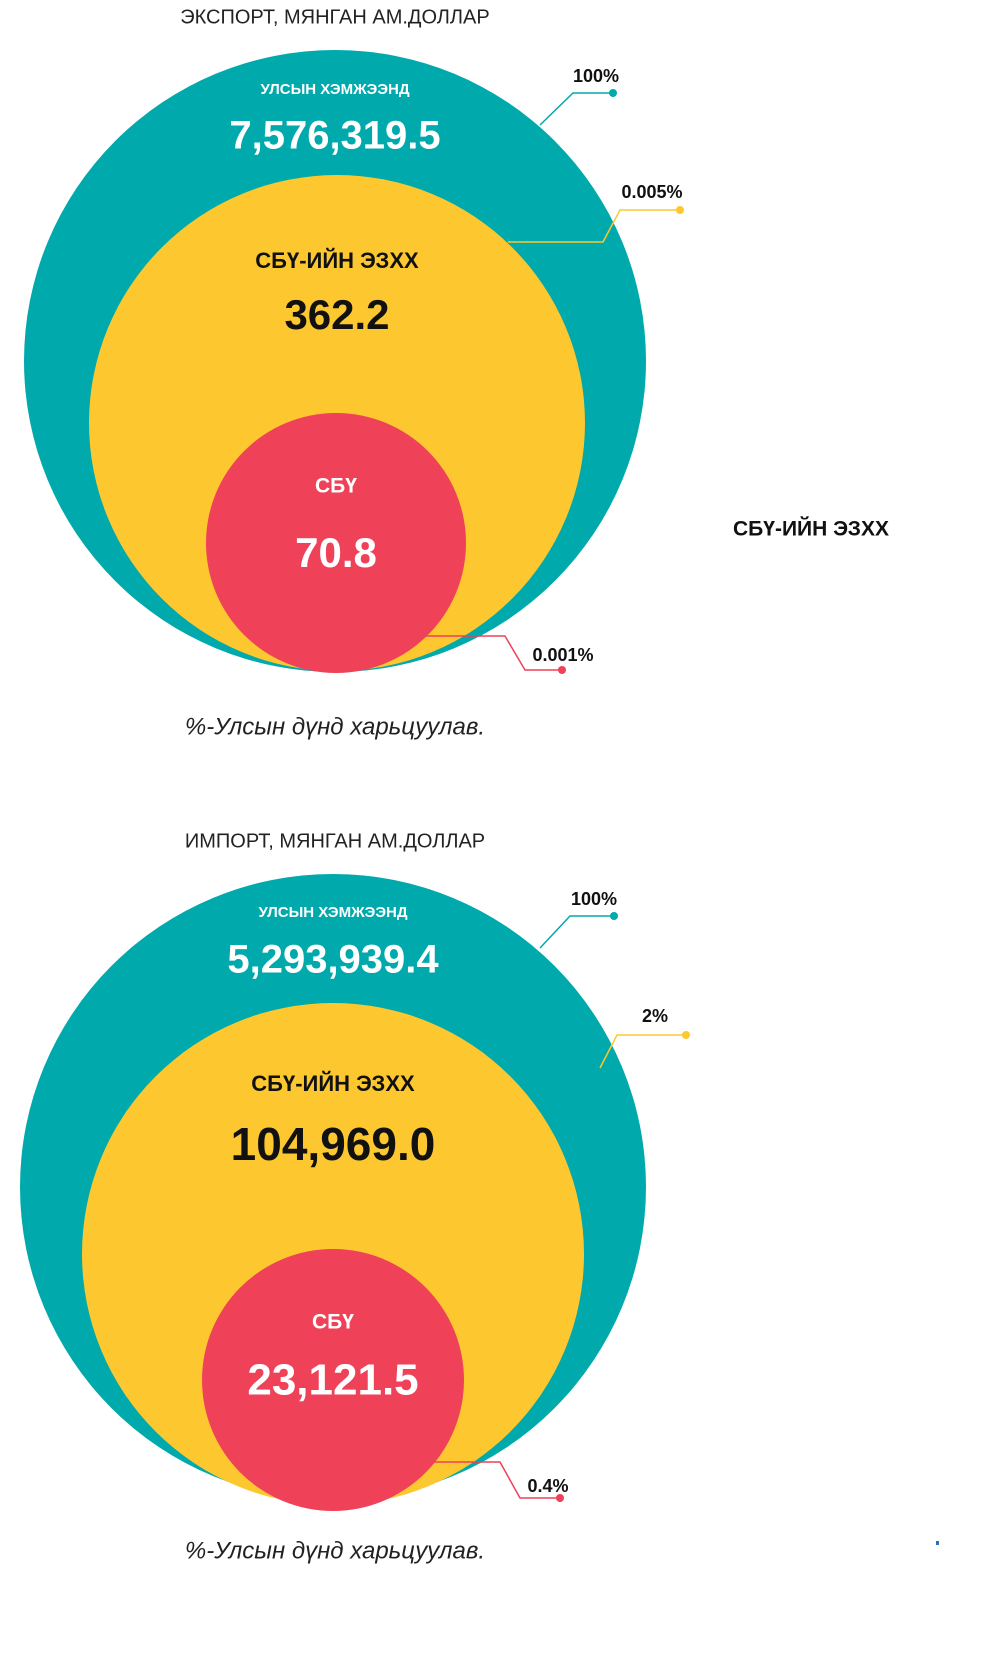  Describe the element at coordinates (811, 529) in the screenshot. I see `side-label: СБҮ-ИЙН ЭЗХХ` at that location.